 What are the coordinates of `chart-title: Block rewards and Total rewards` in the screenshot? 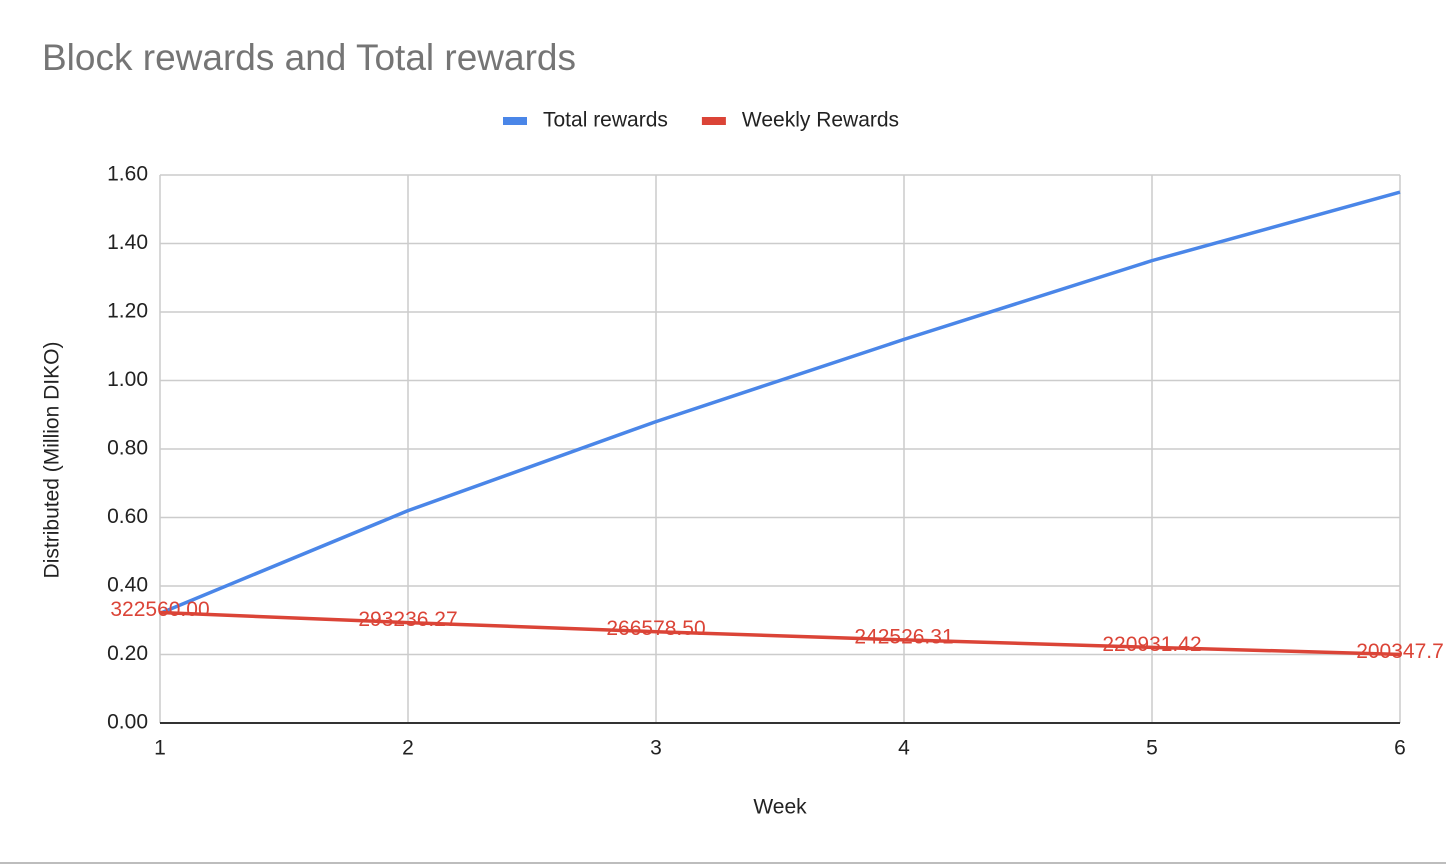 It's located at (309, 57).